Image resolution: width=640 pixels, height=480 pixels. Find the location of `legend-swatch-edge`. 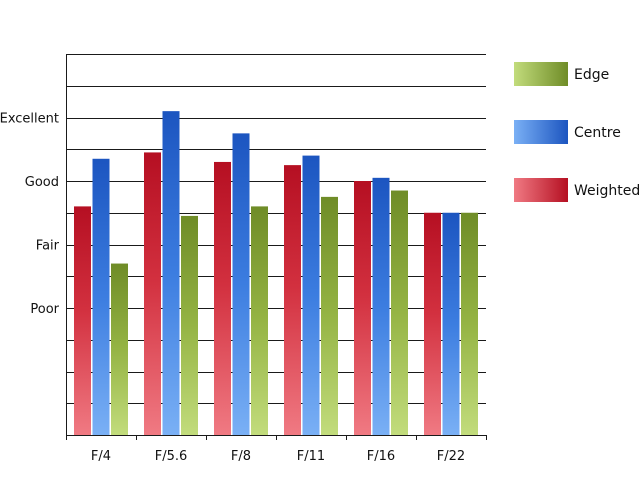

legend-swatch-edge is located at coordinates (541, 74).